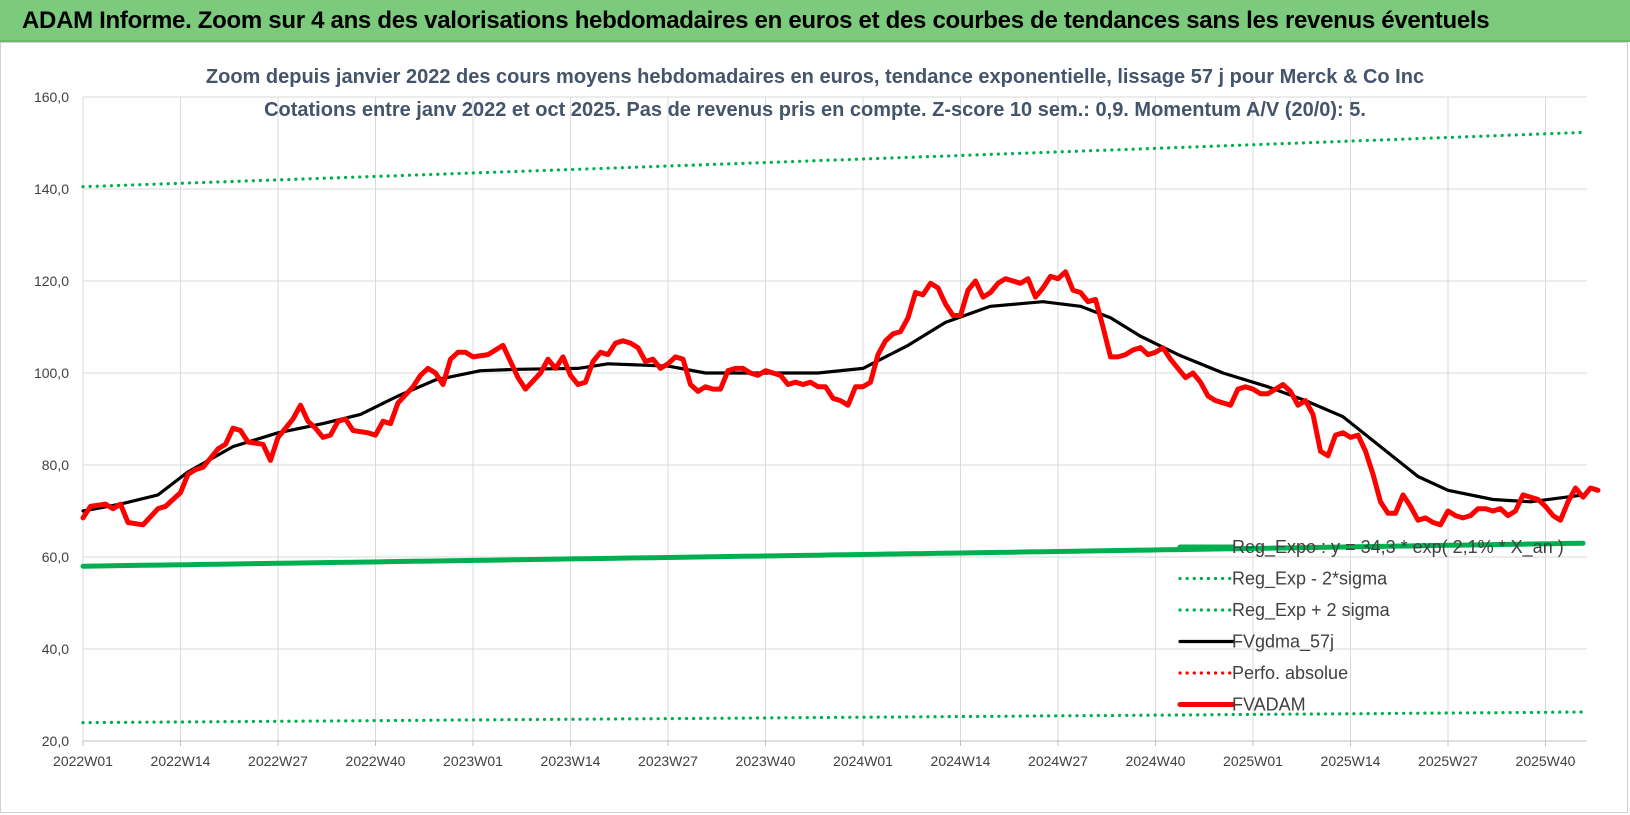 This screenshot has width=1630, height=815. What do you see at coordinates (83, 761) in the screenshot?
I see `x-tick-label: 2022W01` at bounding box center [83, 761].